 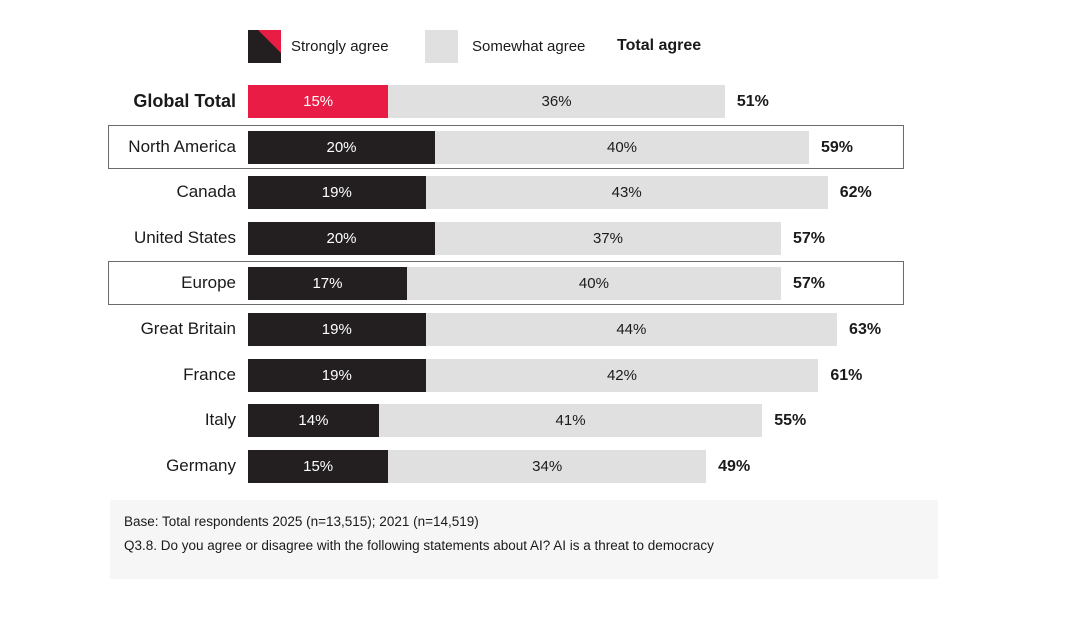 I want to click on value-label-total-agree-great-britain: 63%, so click(x=865, y=329).